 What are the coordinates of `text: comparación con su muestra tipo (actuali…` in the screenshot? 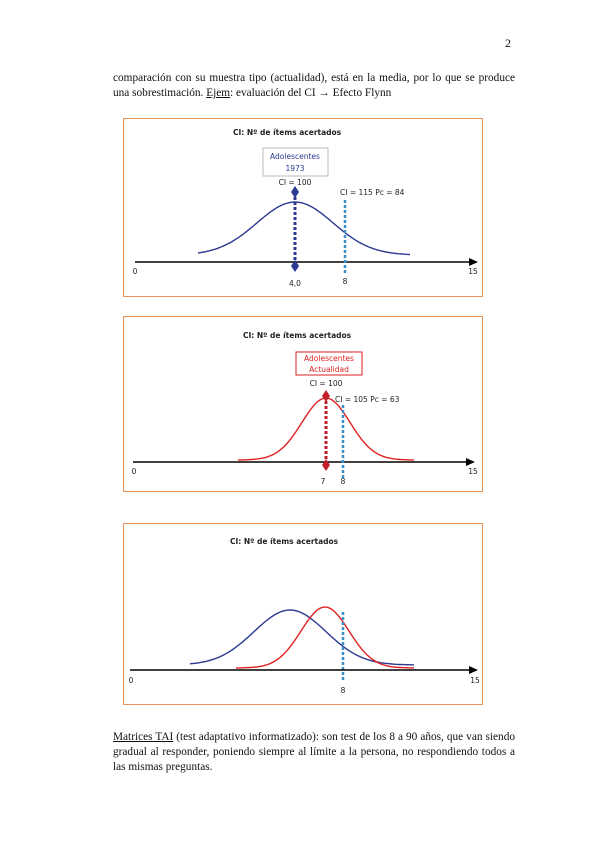 It's located at (314, 85).